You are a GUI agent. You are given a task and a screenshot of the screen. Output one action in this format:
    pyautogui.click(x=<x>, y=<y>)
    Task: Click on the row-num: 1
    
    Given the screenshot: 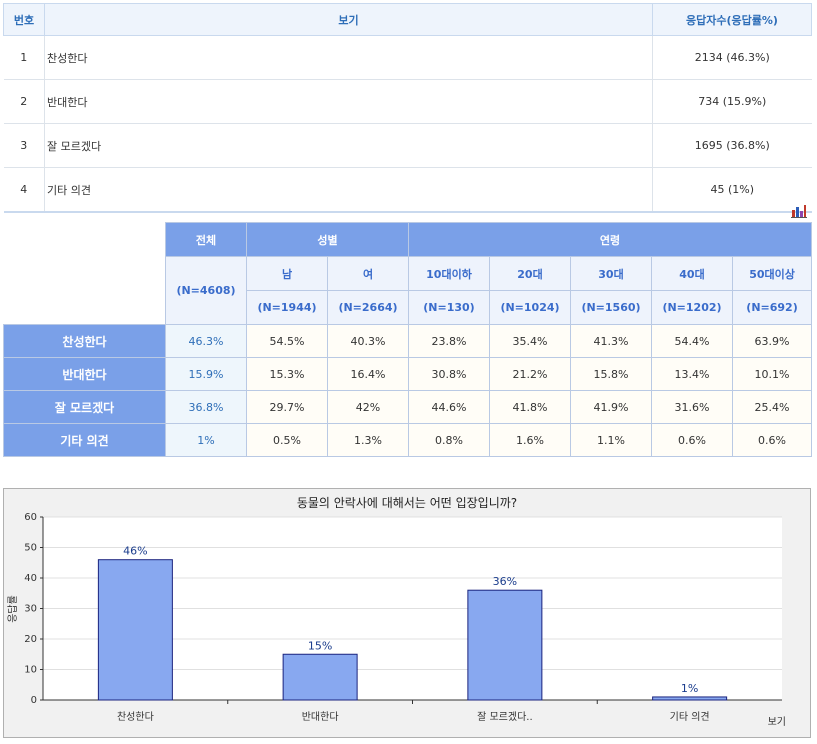 What is the action you would take?
    pyautogui.click(x=24, y=57)
    